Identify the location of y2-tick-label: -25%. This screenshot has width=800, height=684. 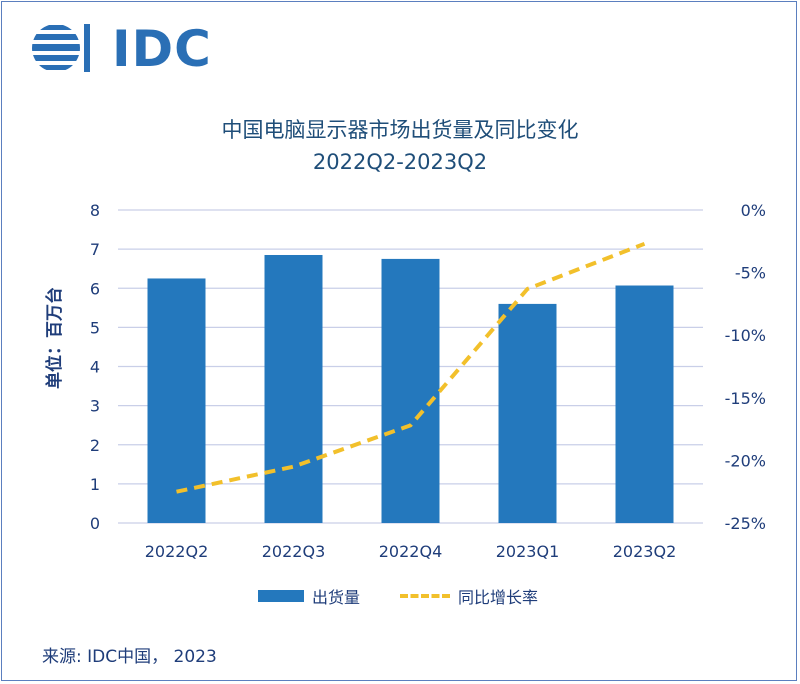
(745, 523).